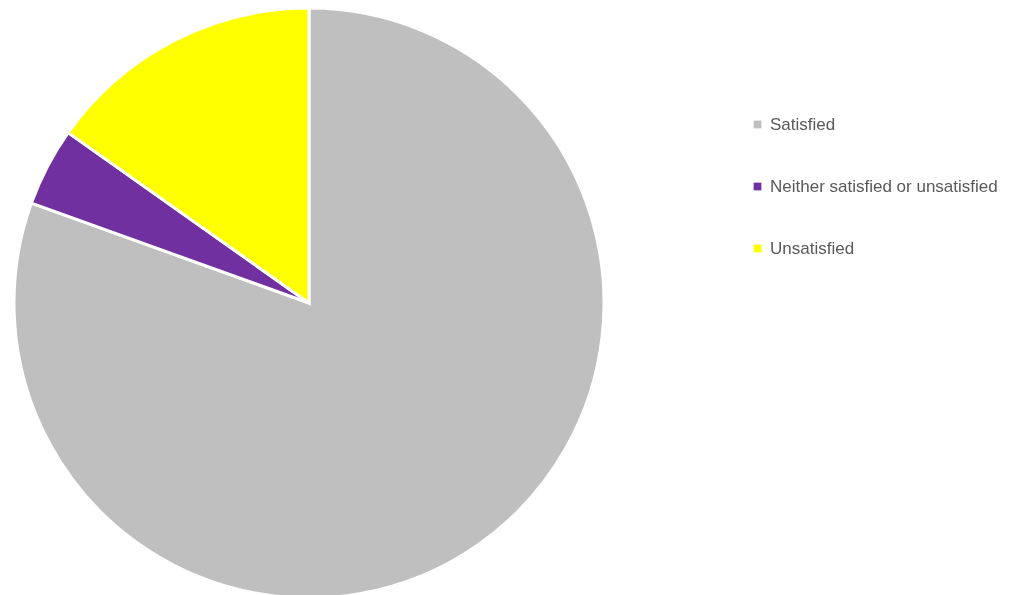 The image size is (1010, 595). What do you see at coordinates (803, 124) in the screenshot?
I see `legend-label: Satisfied` at bounding box center [803, 124].